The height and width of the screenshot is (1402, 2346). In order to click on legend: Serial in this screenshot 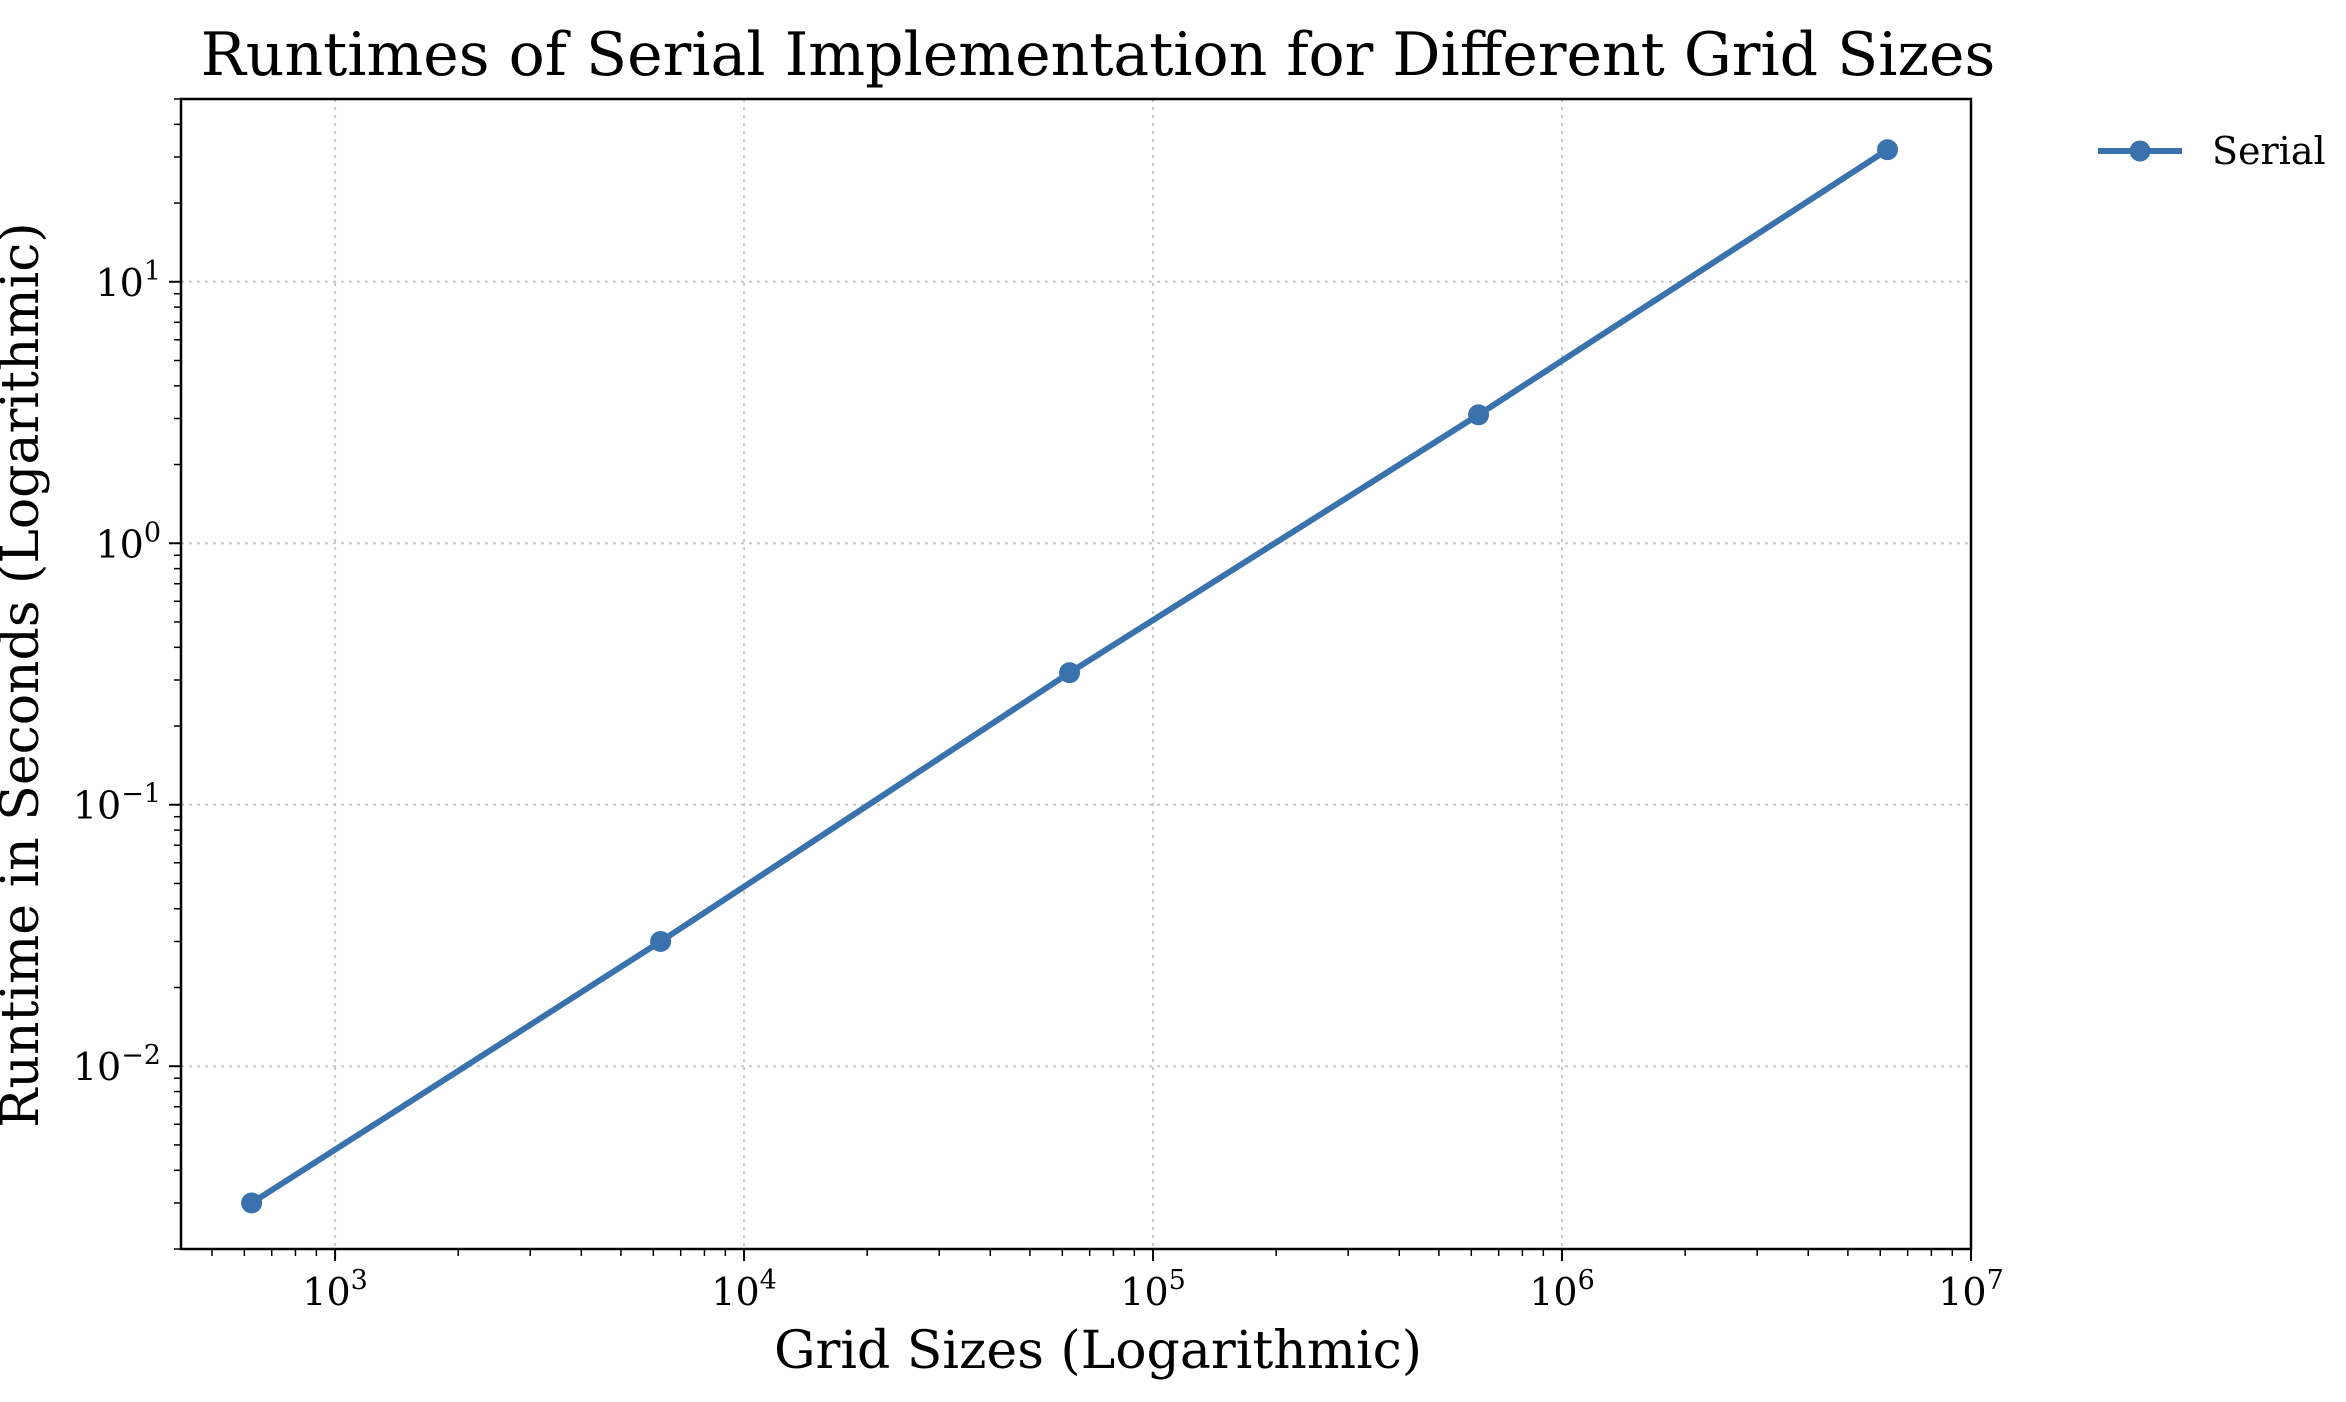, I will do `click(2212, 151)`.